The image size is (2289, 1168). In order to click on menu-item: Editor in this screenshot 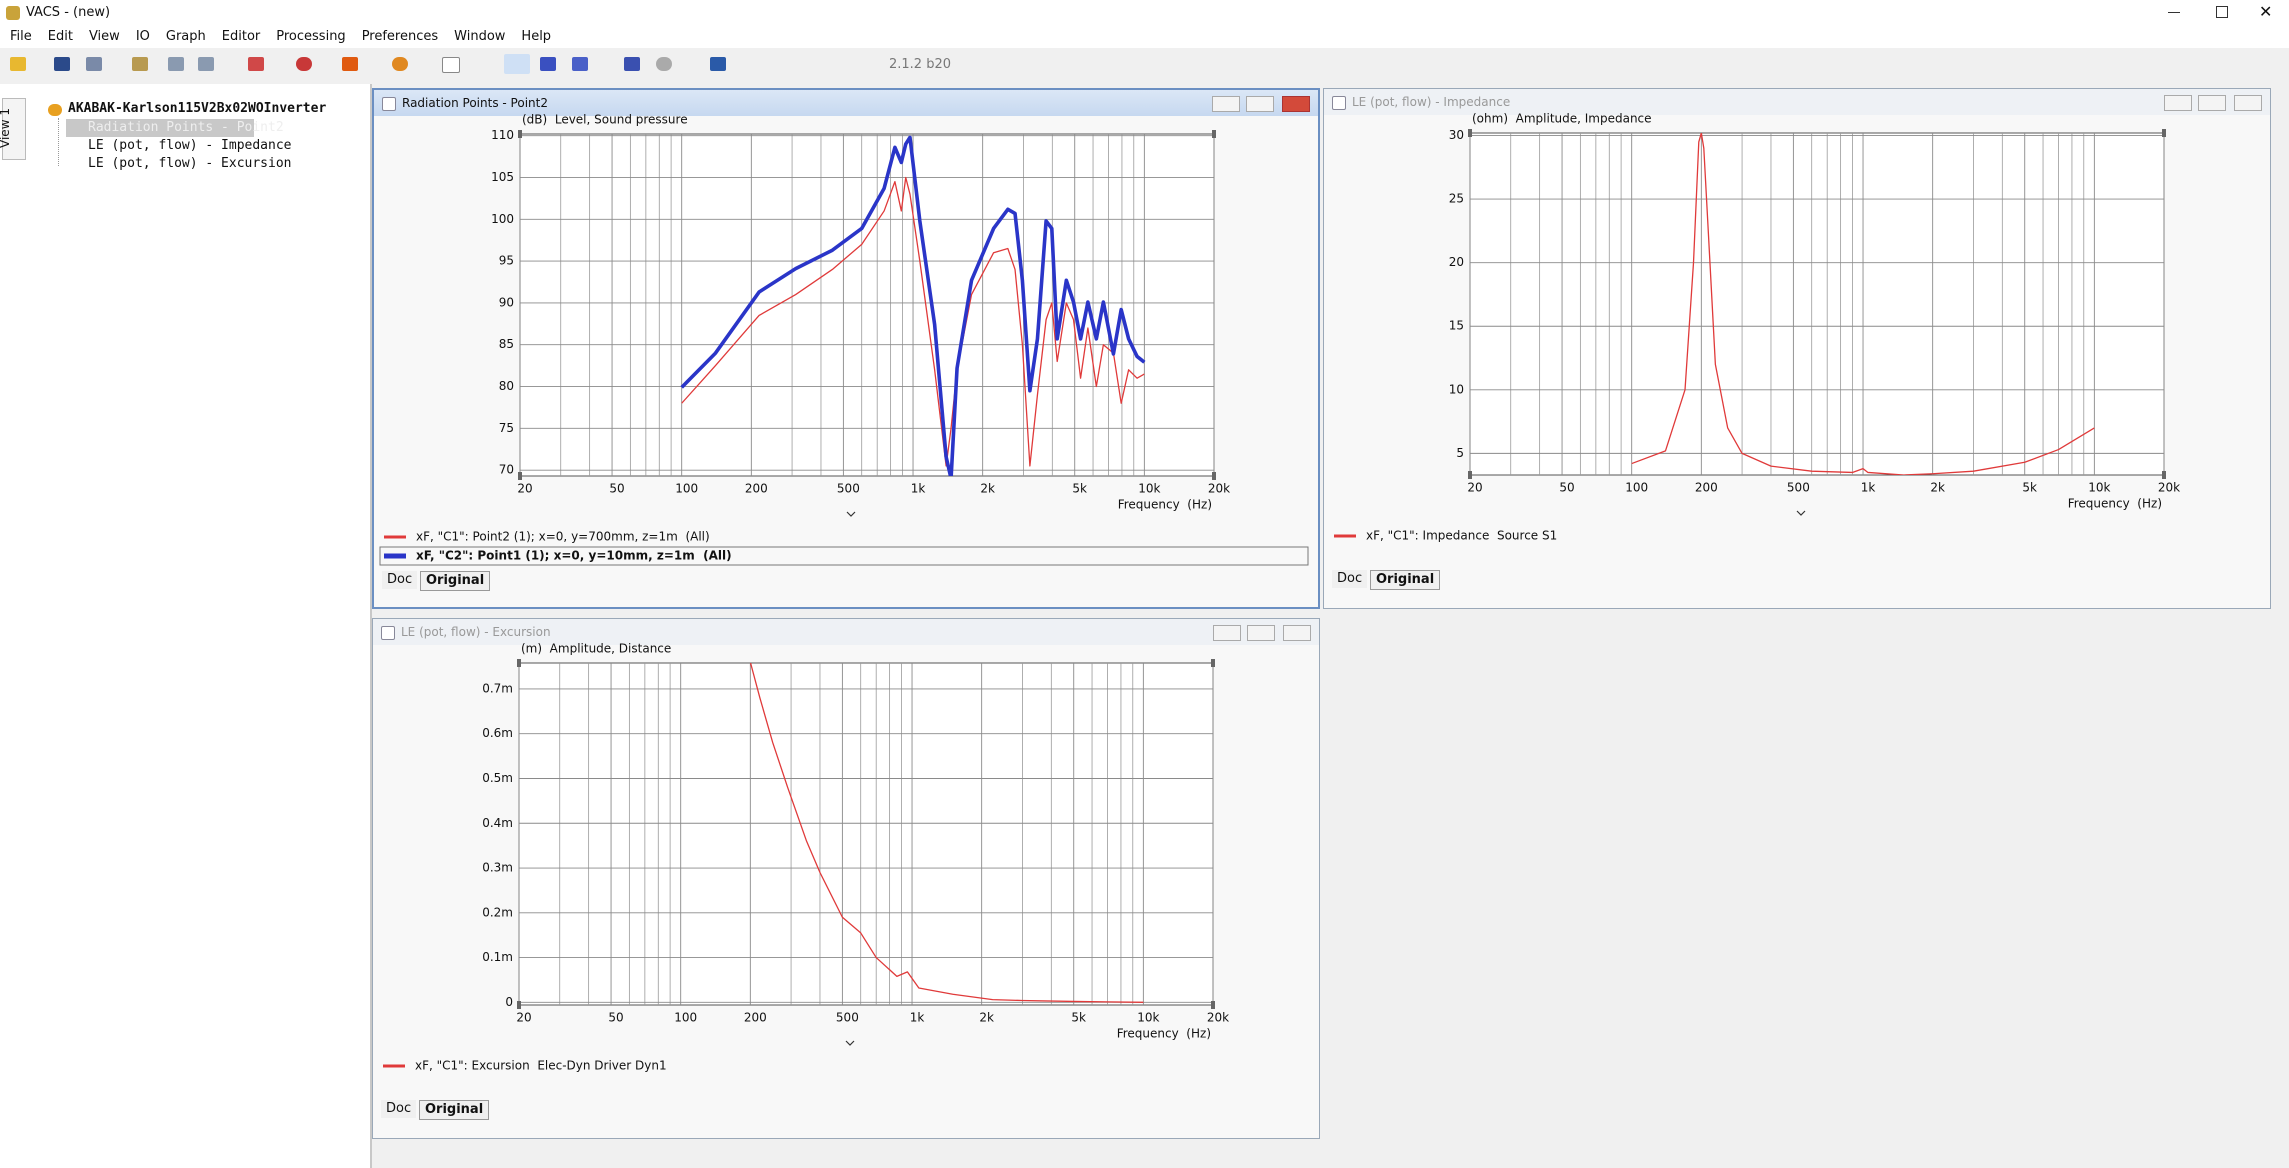, I will do `click(241, 36)`.